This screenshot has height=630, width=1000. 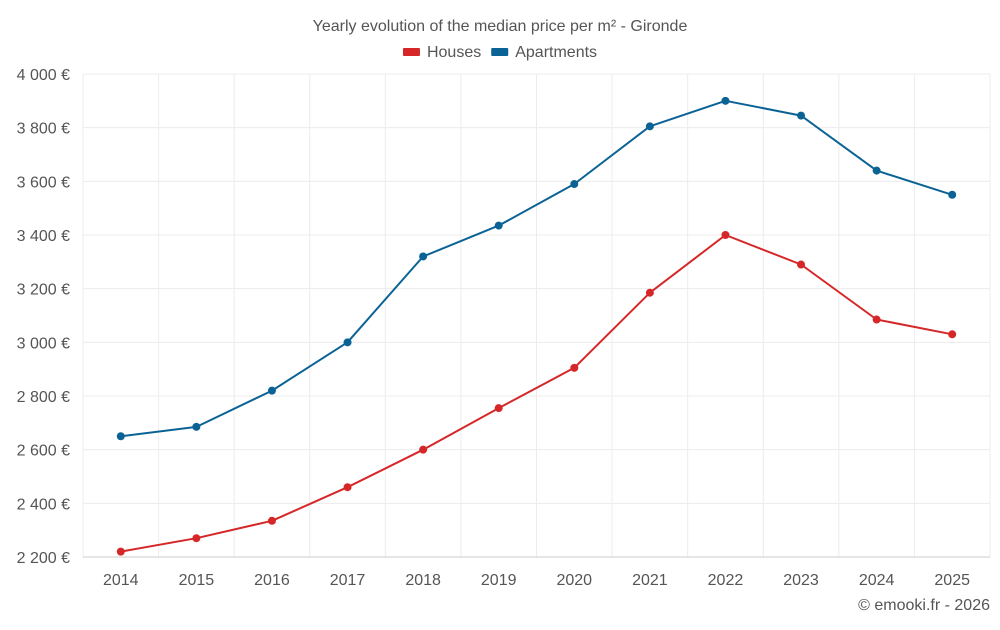 I want to click on y-tick-label: 3 800 €, so click(x=43, y=129).